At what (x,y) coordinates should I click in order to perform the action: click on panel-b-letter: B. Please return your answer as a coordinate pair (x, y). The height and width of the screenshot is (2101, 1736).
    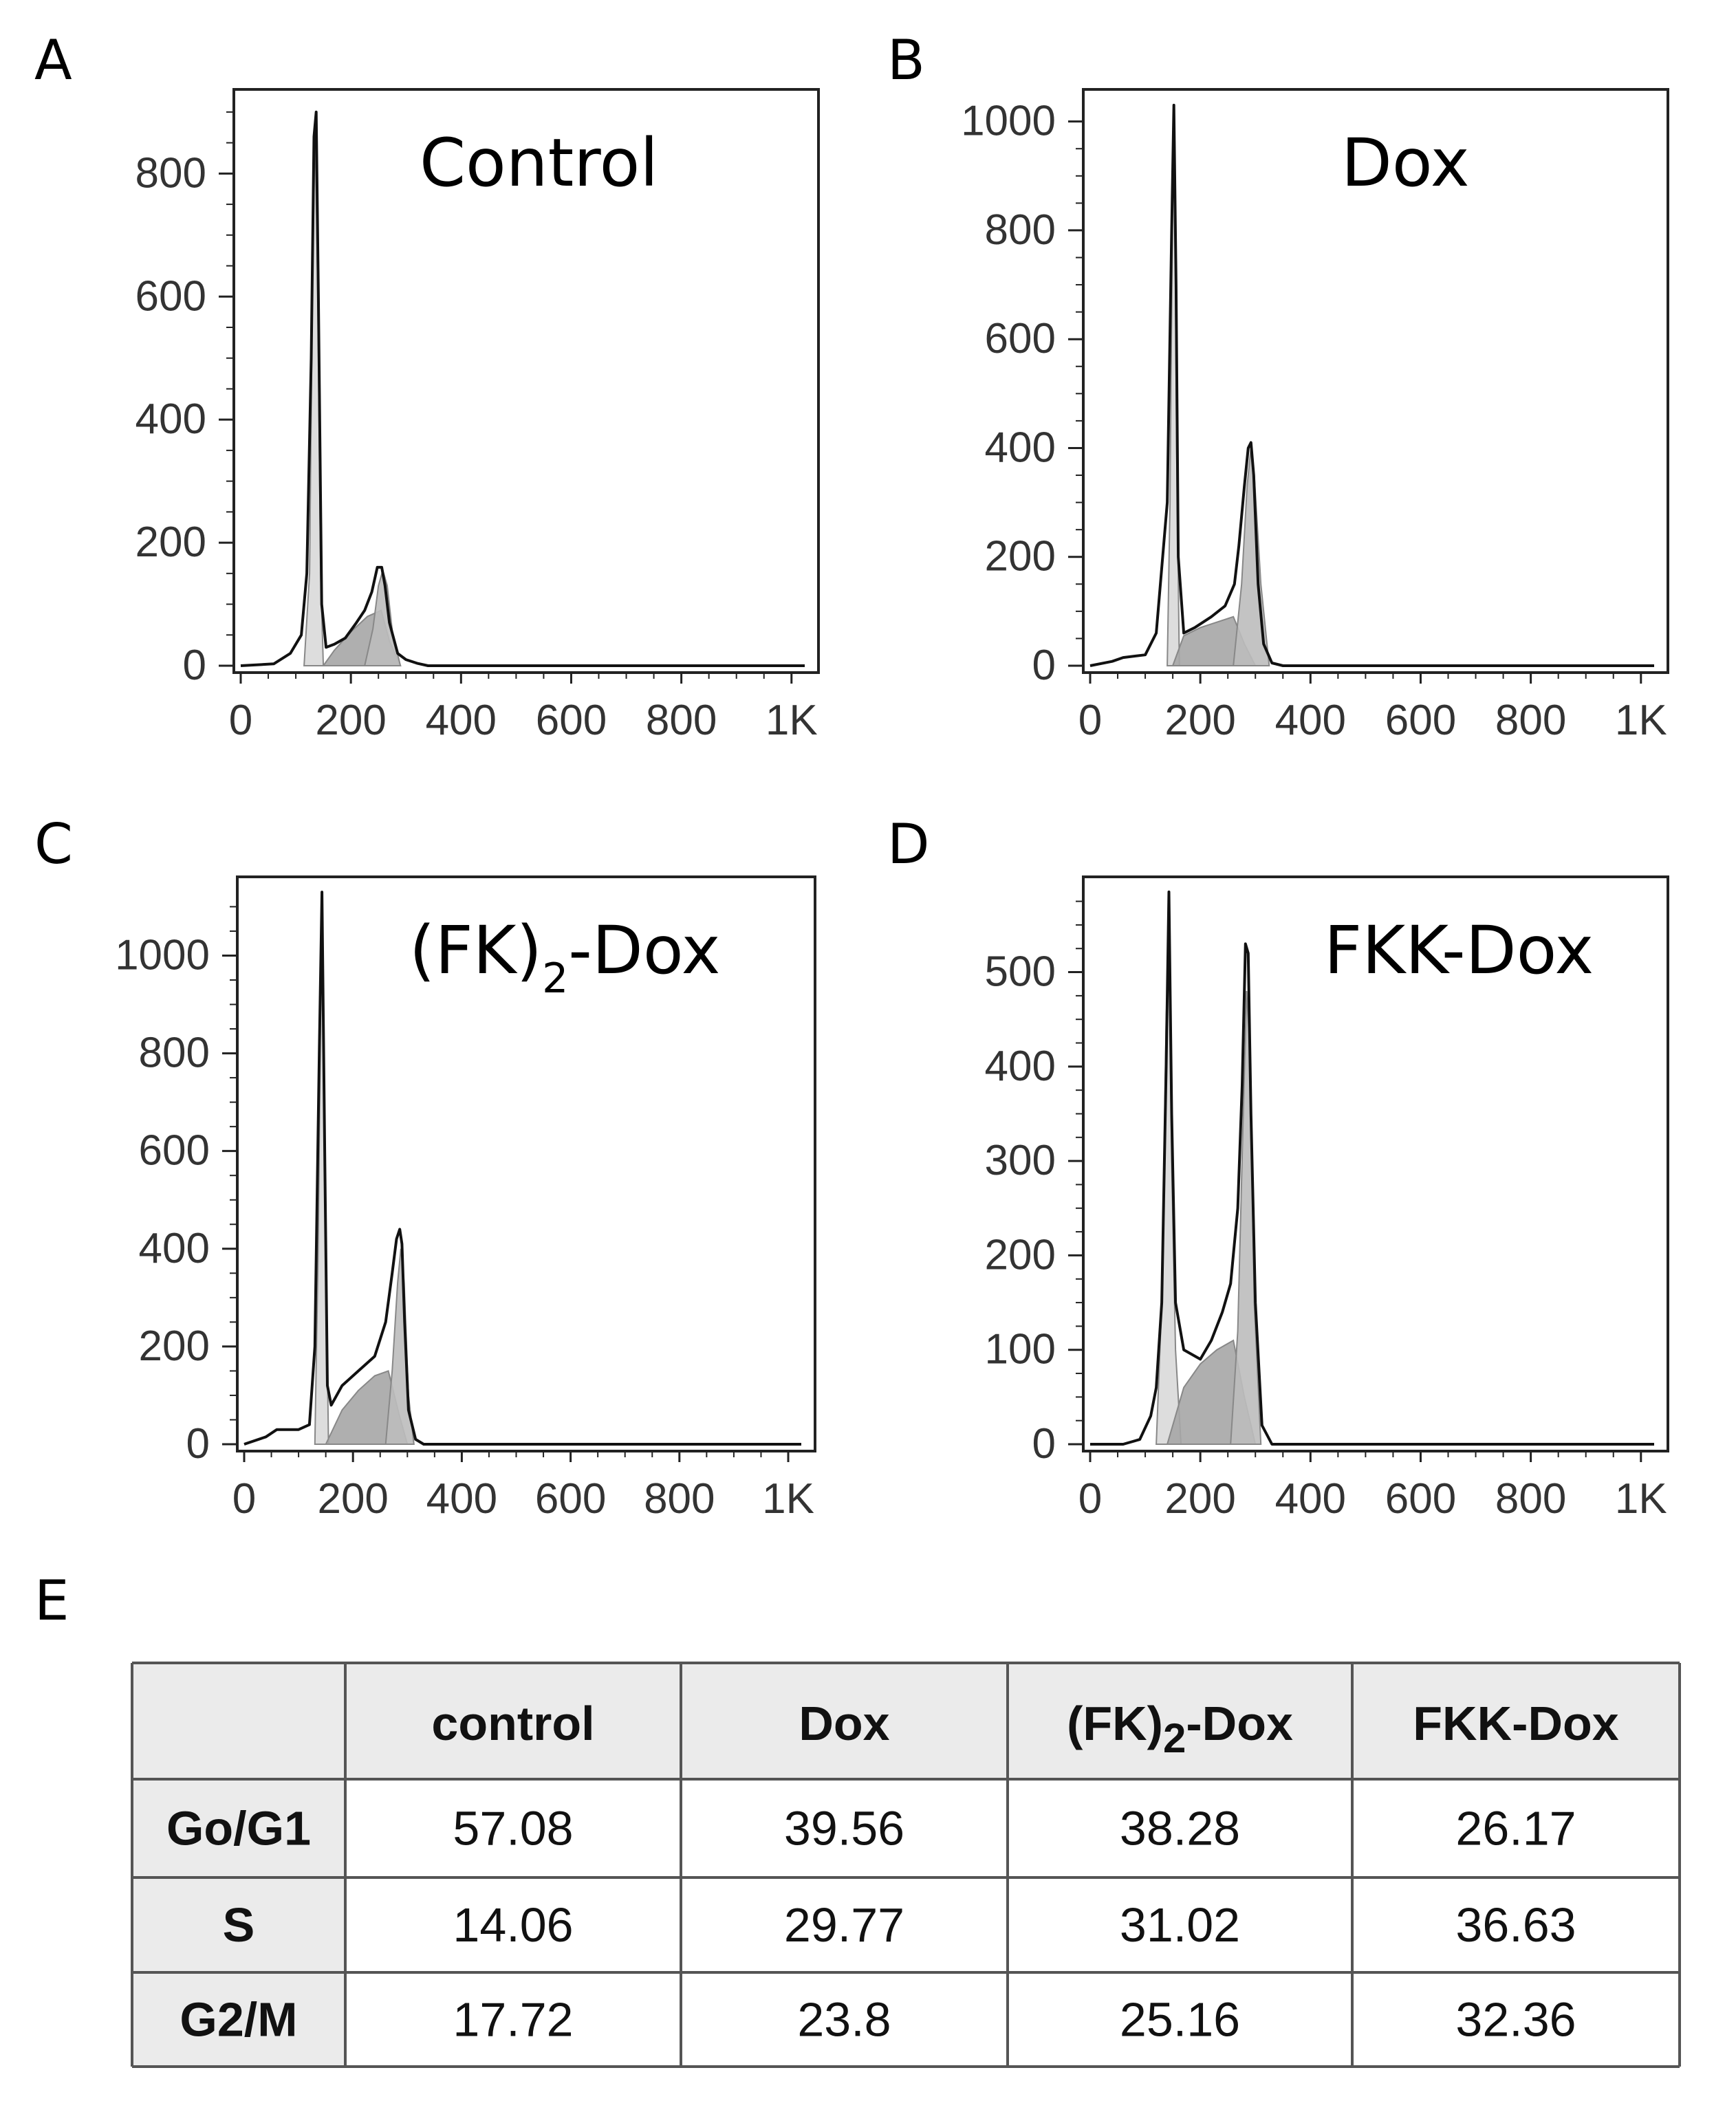
    Looking at the image, I should click on (906, 60).